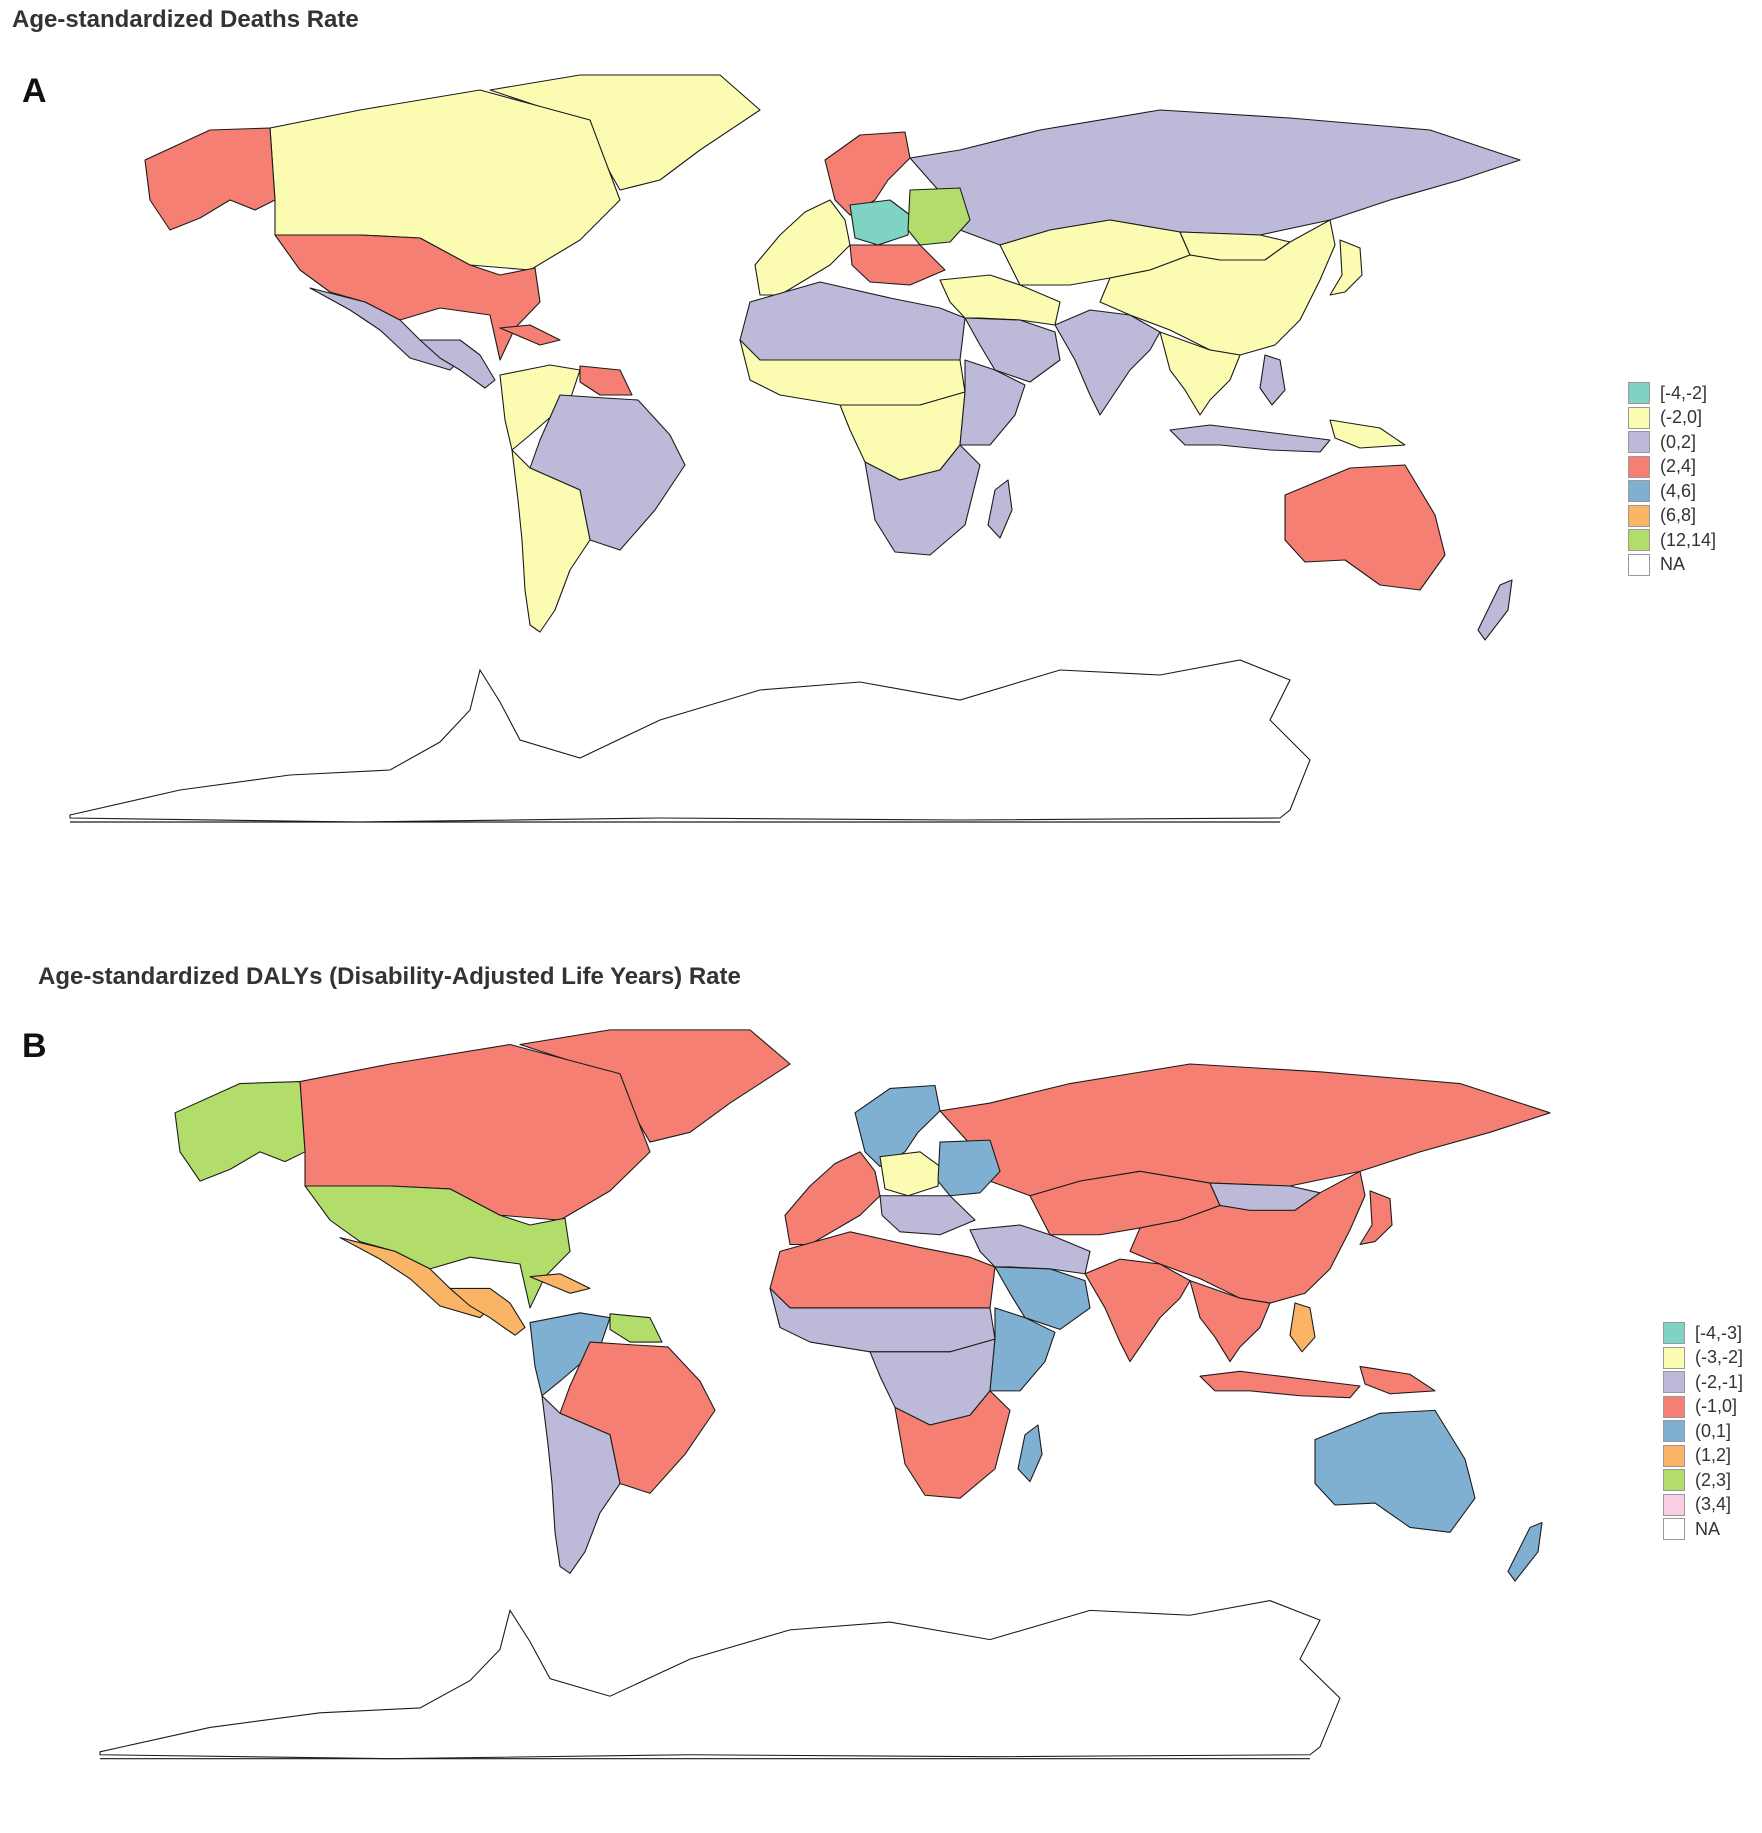 The height and width of the screenshot is (1833, 1762). I want to click on legend-label: (0,2], so click(1678, 441).